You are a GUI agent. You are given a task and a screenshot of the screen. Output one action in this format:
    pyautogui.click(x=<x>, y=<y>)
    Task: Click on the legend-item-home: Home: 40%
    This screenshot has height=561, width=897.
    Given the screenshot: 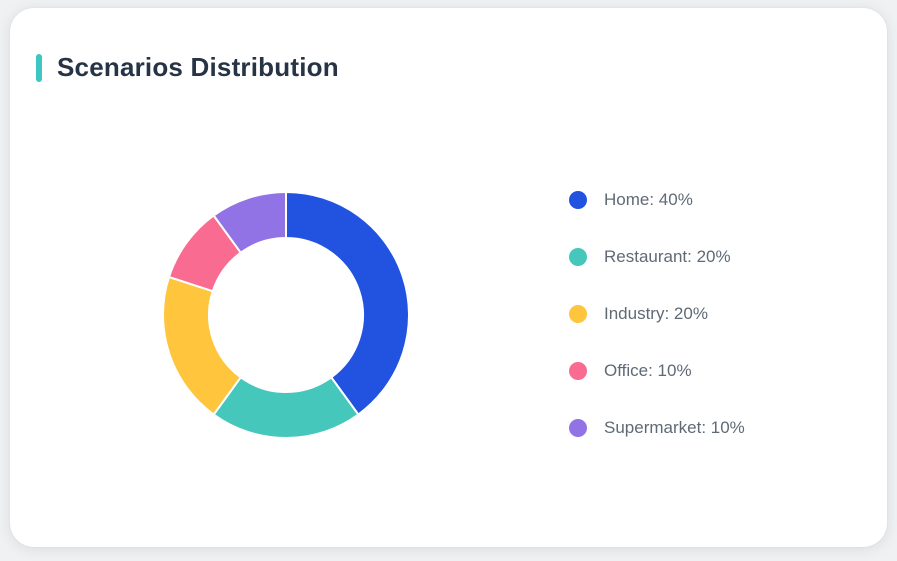 What is the action you would take?
    pyautogui.click(x=657, y=200)
    